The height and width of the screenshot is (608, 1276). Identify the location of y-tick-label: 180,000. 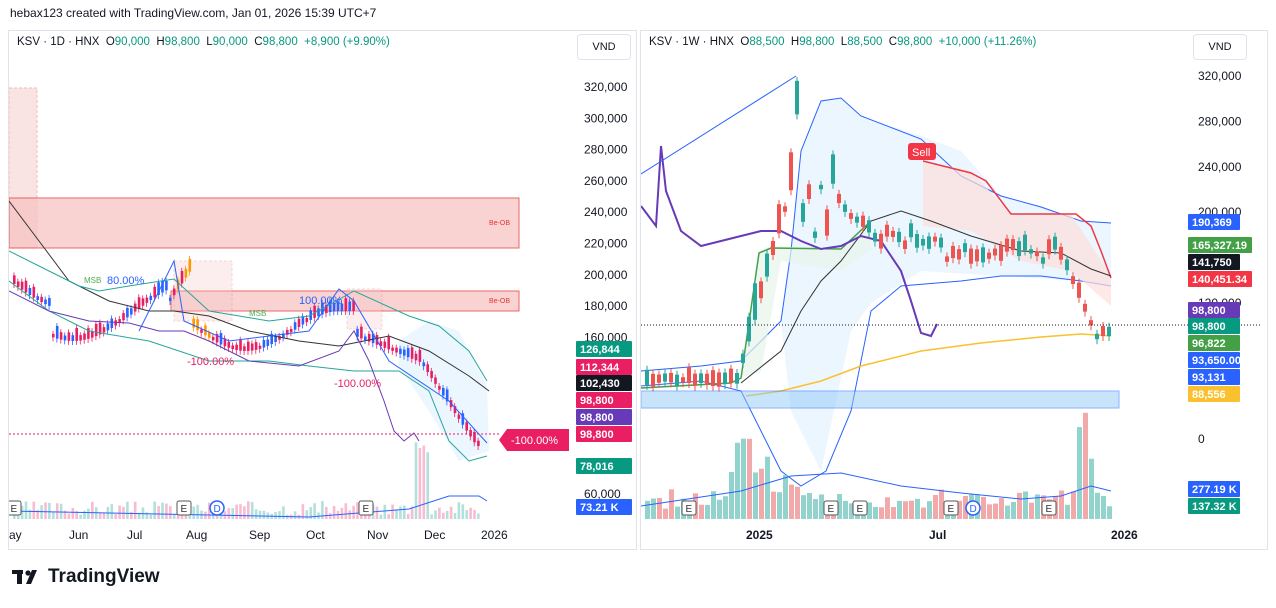
(606, 306).